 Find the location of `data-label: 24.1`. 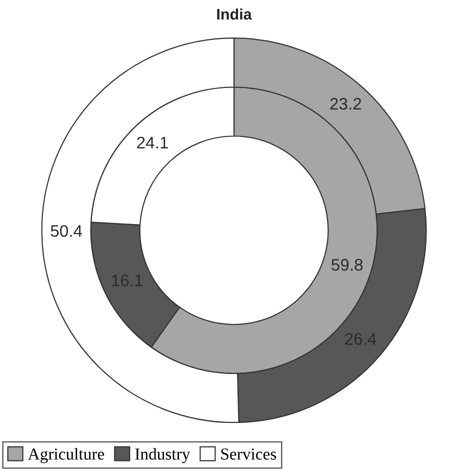

data-label: 24.1 is located at coordinates (152, 142).